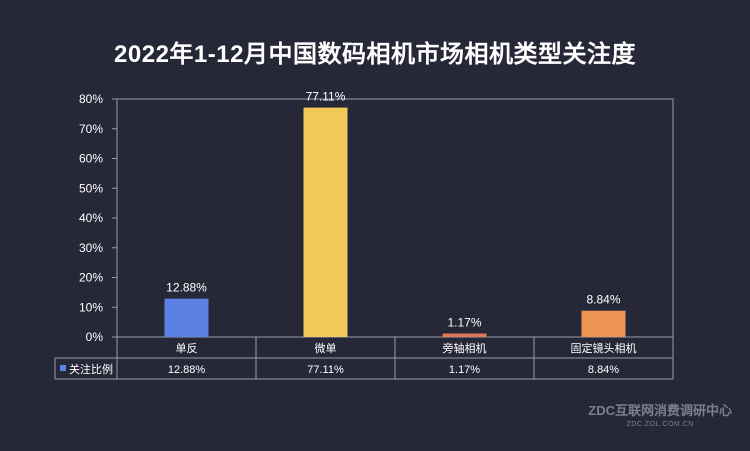 The image size is (750, 451). Describe the element at coordinates (465, 348) in the screenshot. I see `category-label: 旁轴相机` at that location.